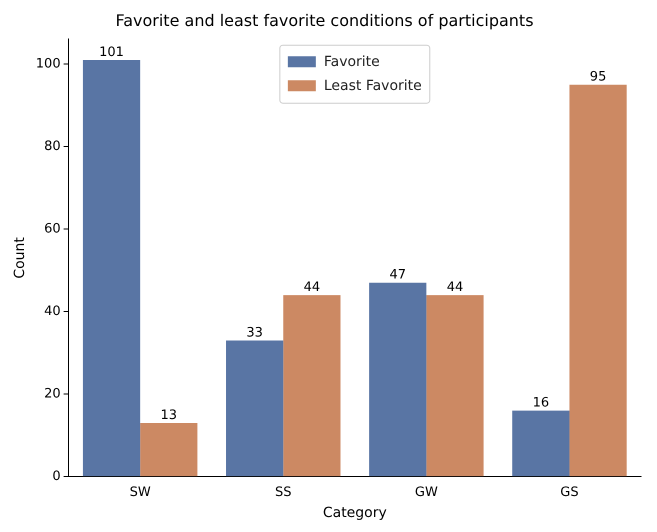 This screenshot has height=532, width=657. Describe the element at coordinates (169, 415) in the screenshot. I see `data-label: 13` at that location.